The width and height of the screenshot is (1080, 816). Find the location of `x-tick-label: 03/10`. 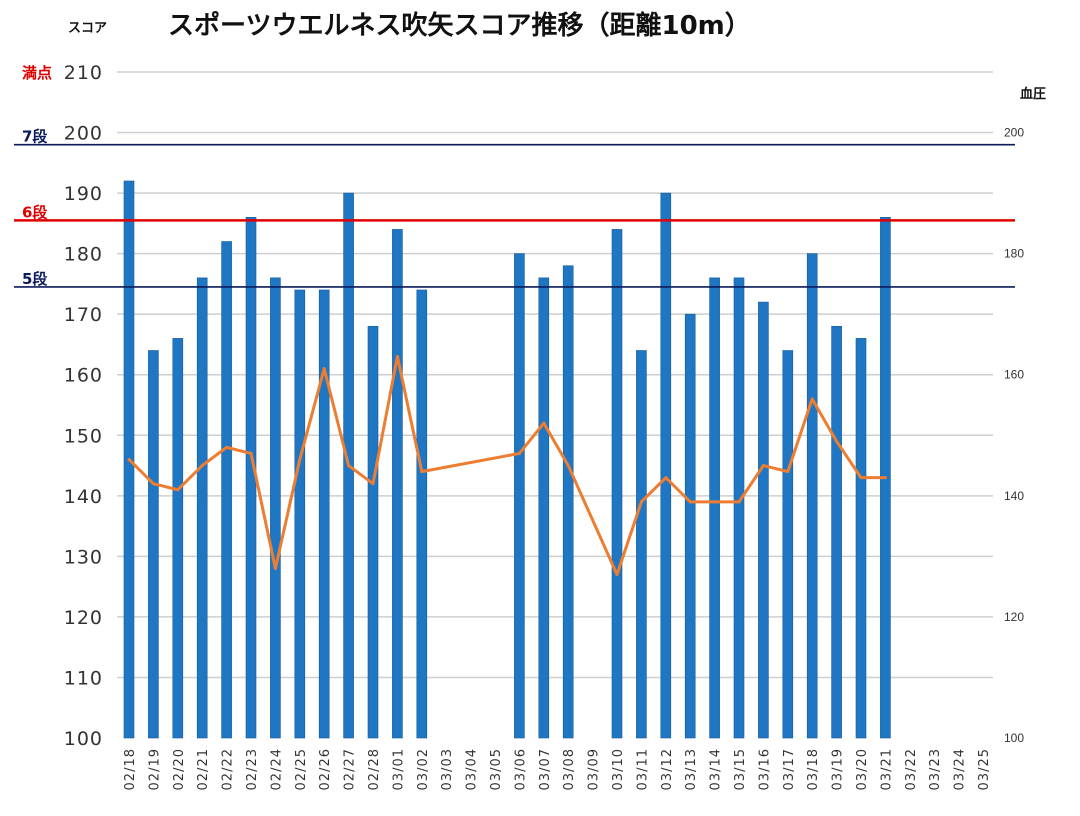

x-tick-label: 03/10 is located at coordinates (618, 769).